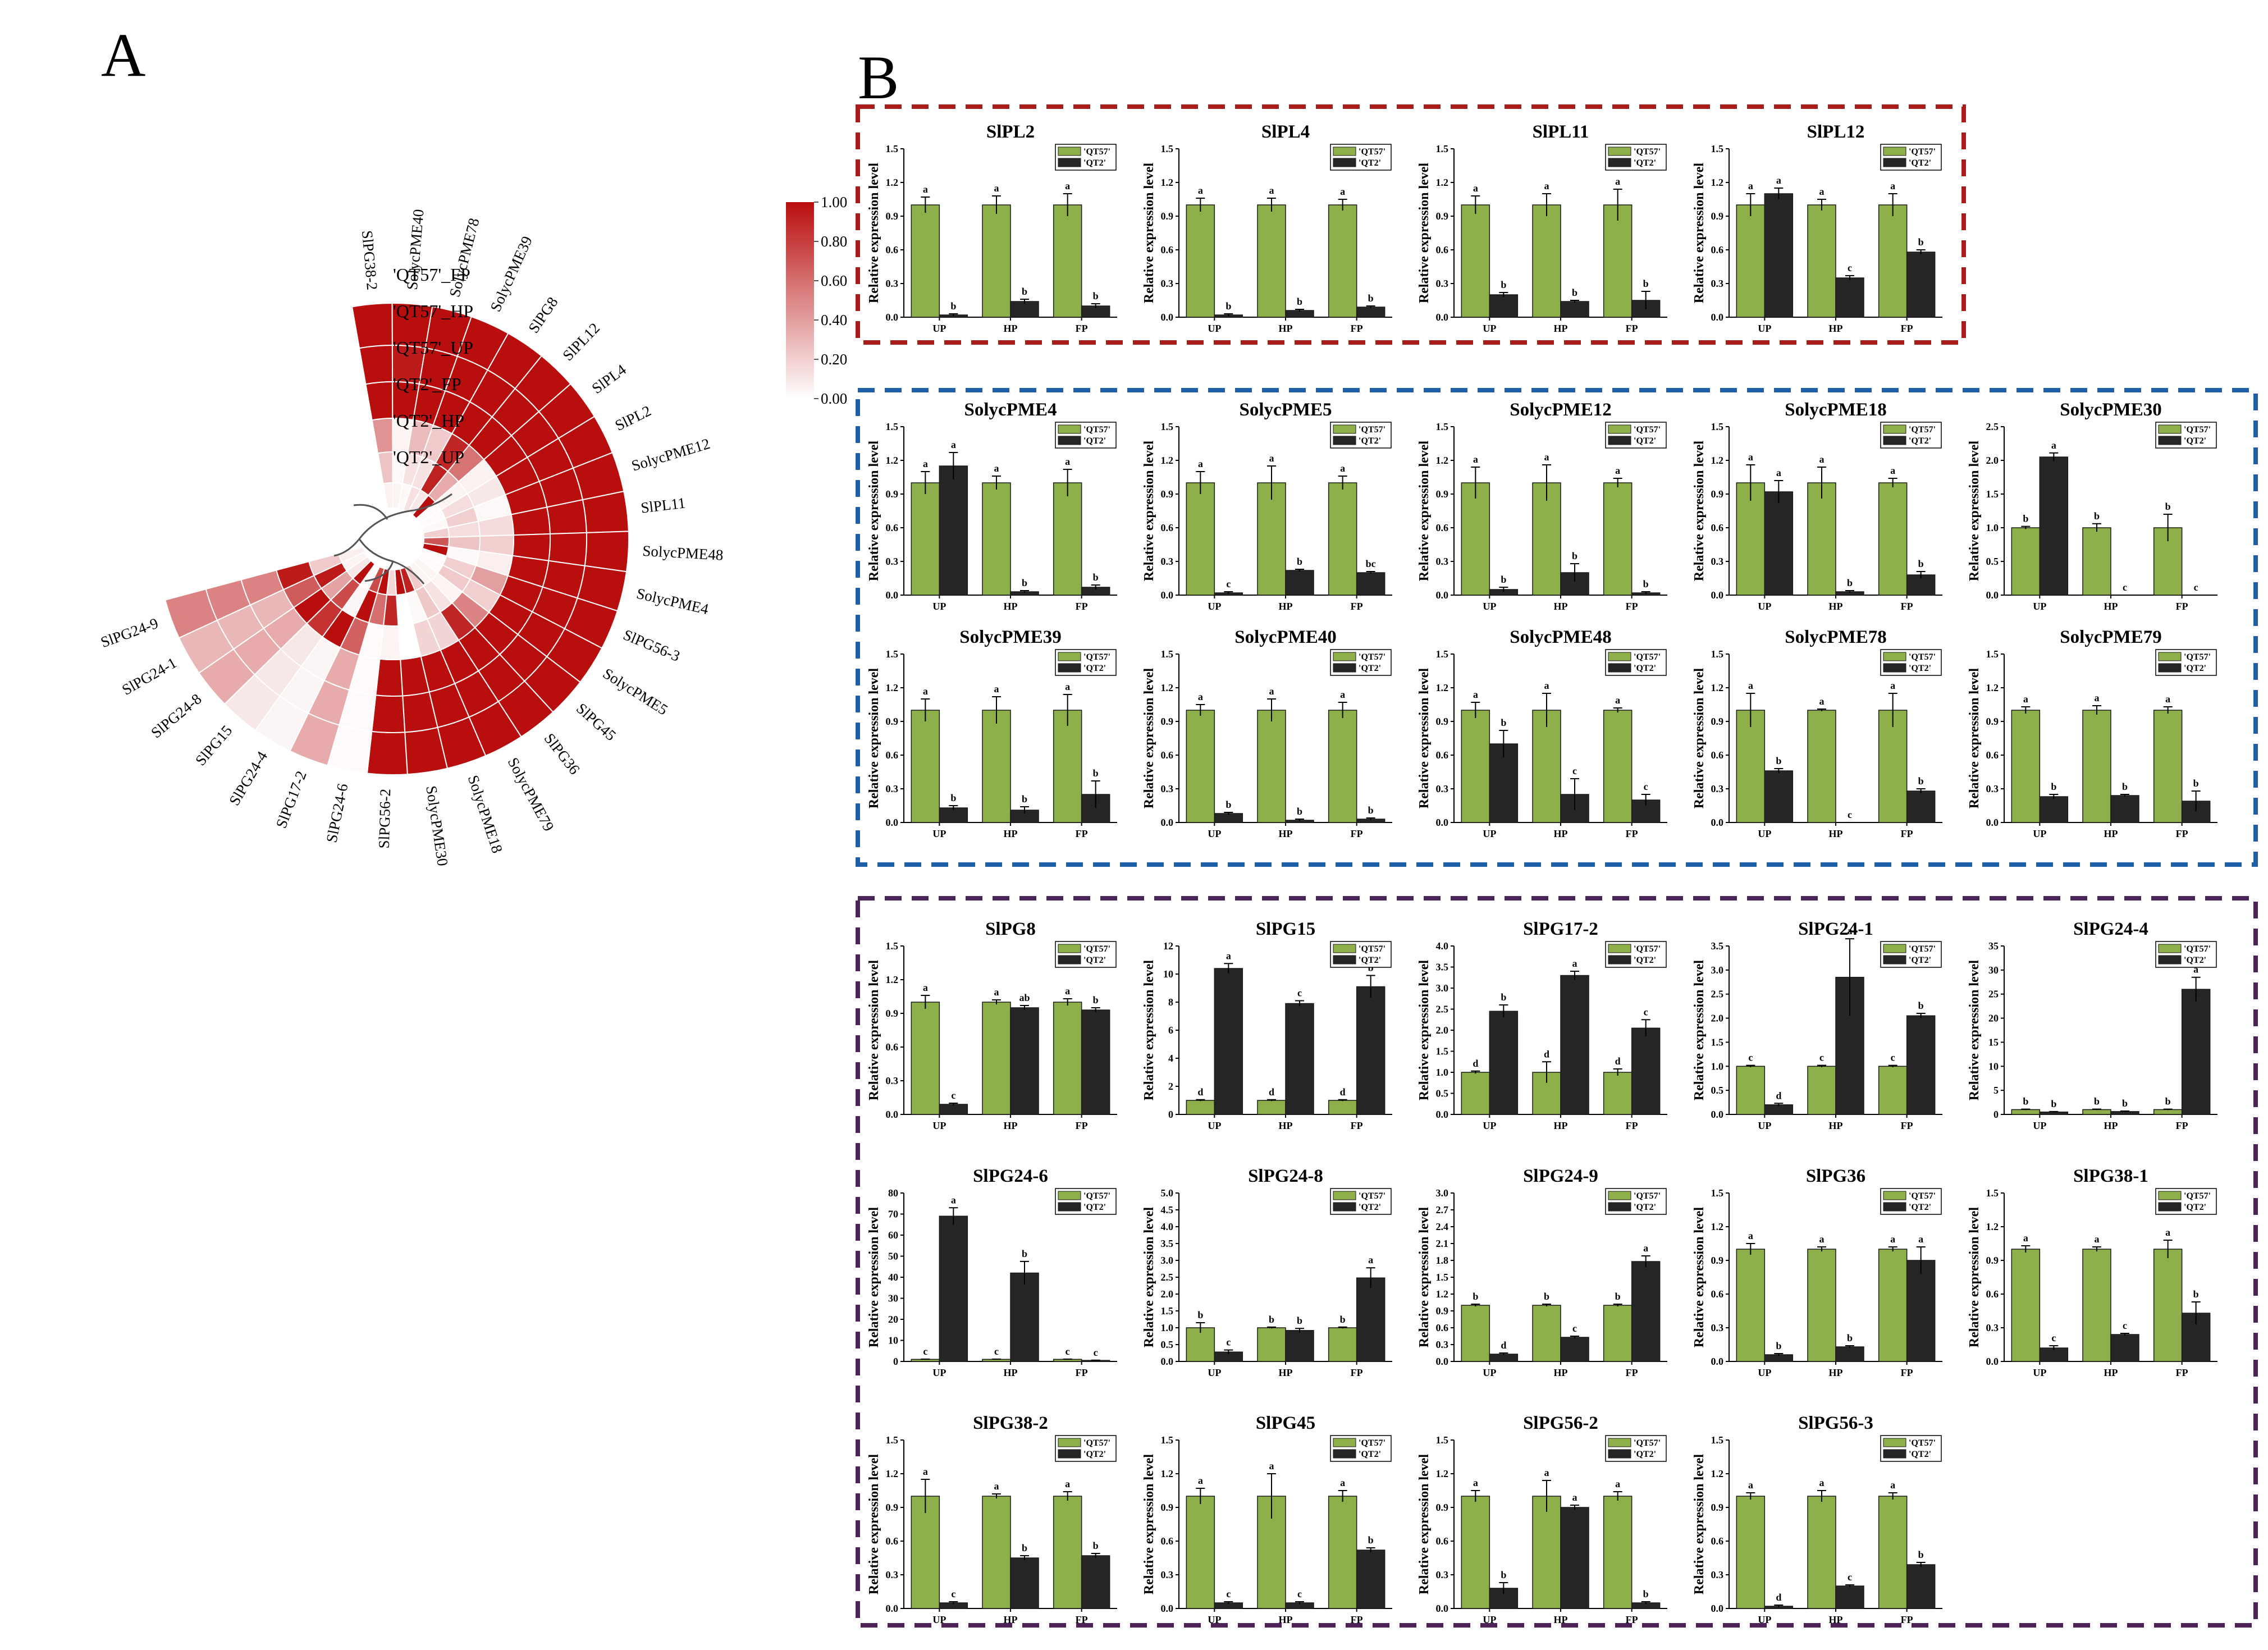  Describe the element at coordinates (1168, 1261) in the screenshot. I see `y-tick-label: 3.0` at that location.